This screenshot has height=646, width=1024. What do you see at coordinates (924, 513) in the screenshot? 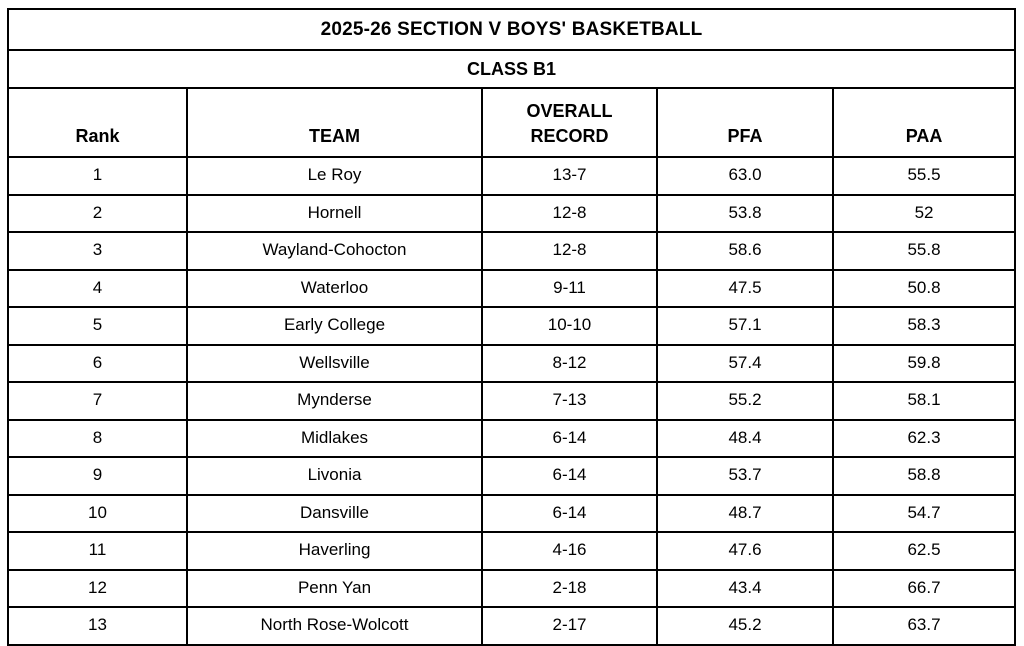
I see `paa-cell: 54.7` at bounding box center [924, 513].